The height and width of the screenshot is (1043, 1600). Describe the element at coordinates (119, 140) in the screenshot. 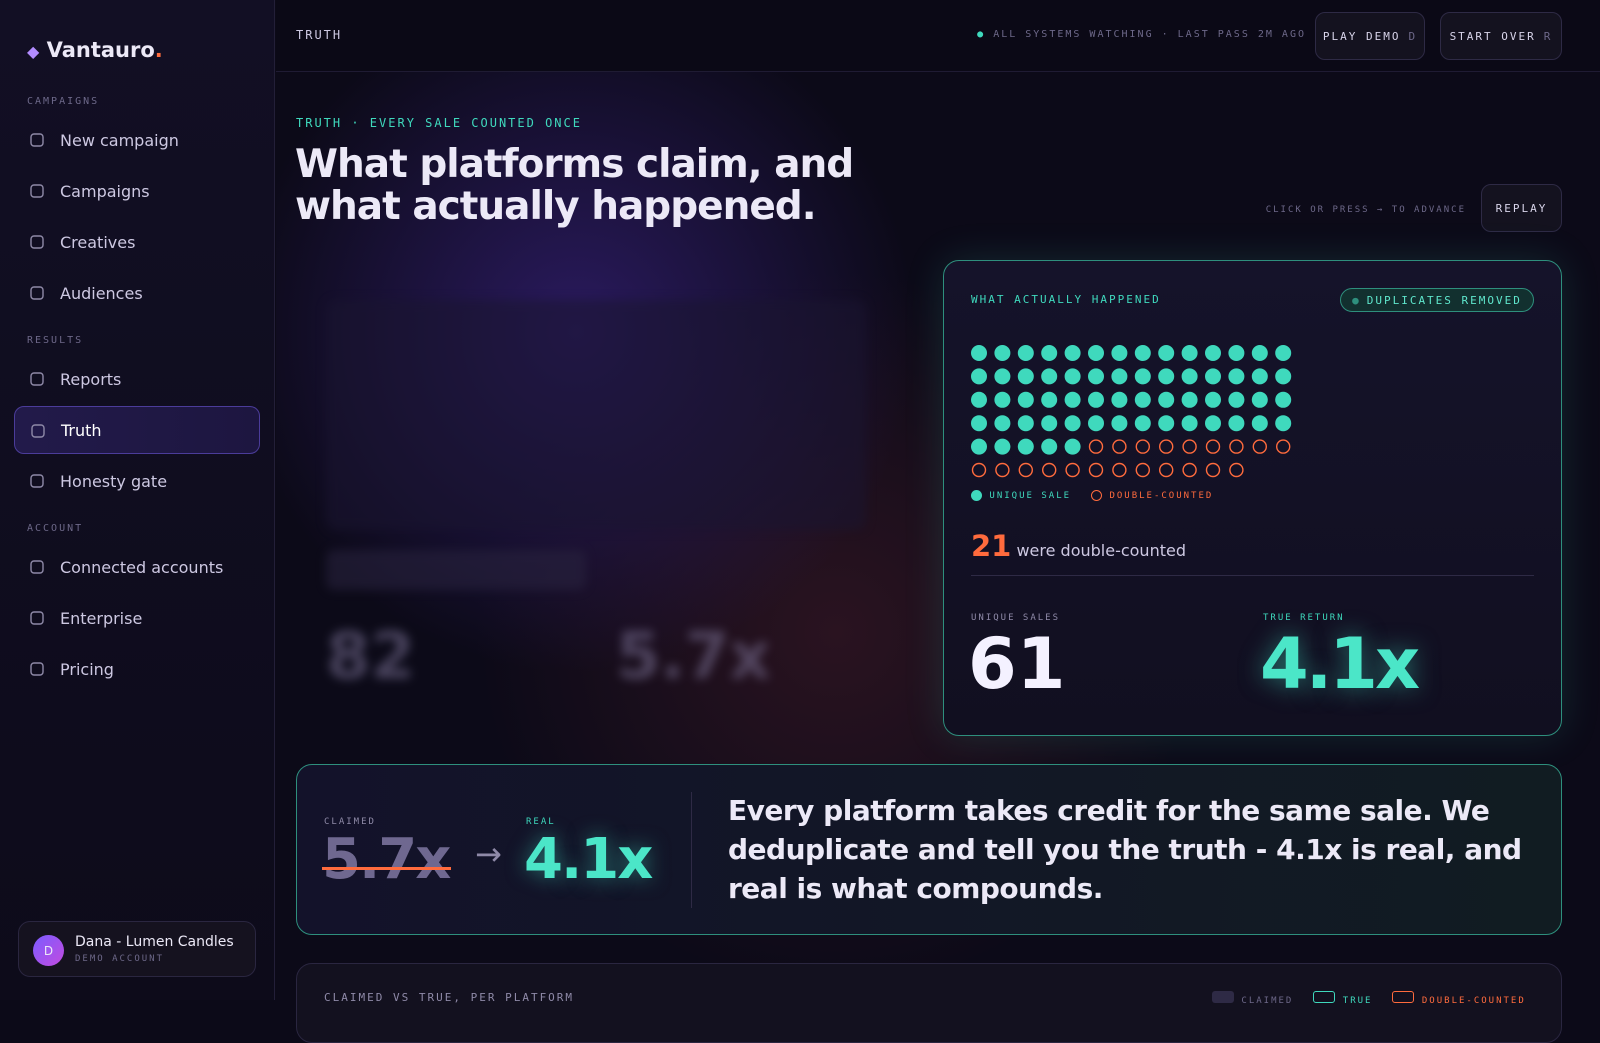

I see `nav-label: New campaign` at that location.